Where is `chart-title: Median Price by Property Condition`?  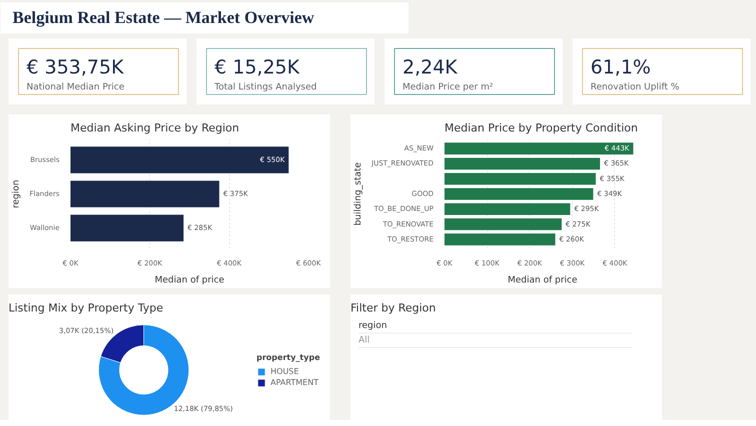
chart-title: Median Price by Property Condition is located at coordinates (541, 128).